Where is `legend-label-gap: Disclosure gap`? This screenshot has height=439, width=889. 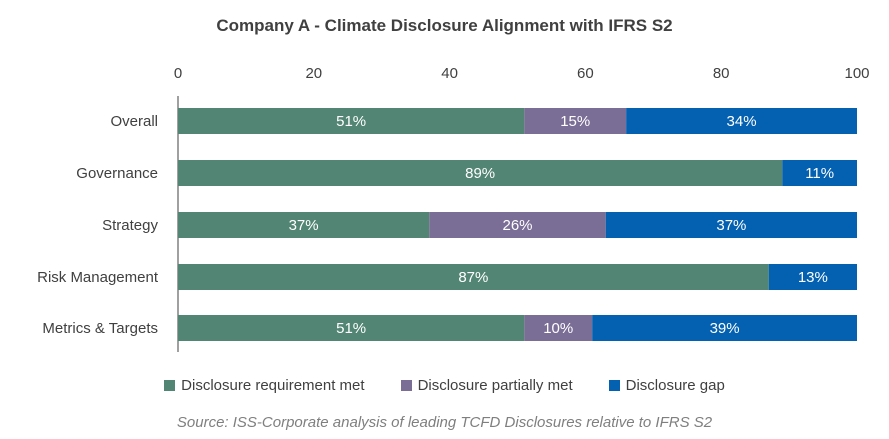 legend-label-gap: Disclosure gap is located at coordinates (675, 385).